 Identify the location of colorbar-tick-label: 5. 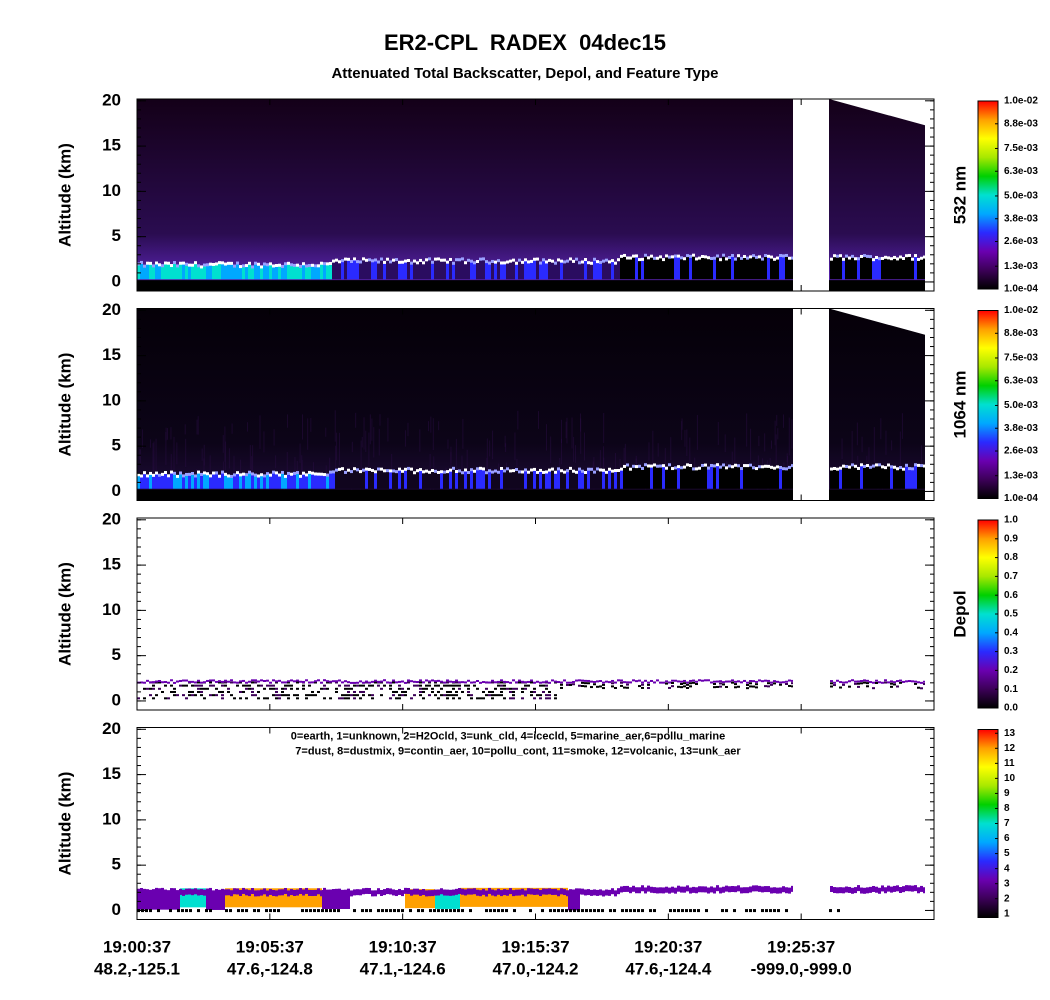
(1007, 853).